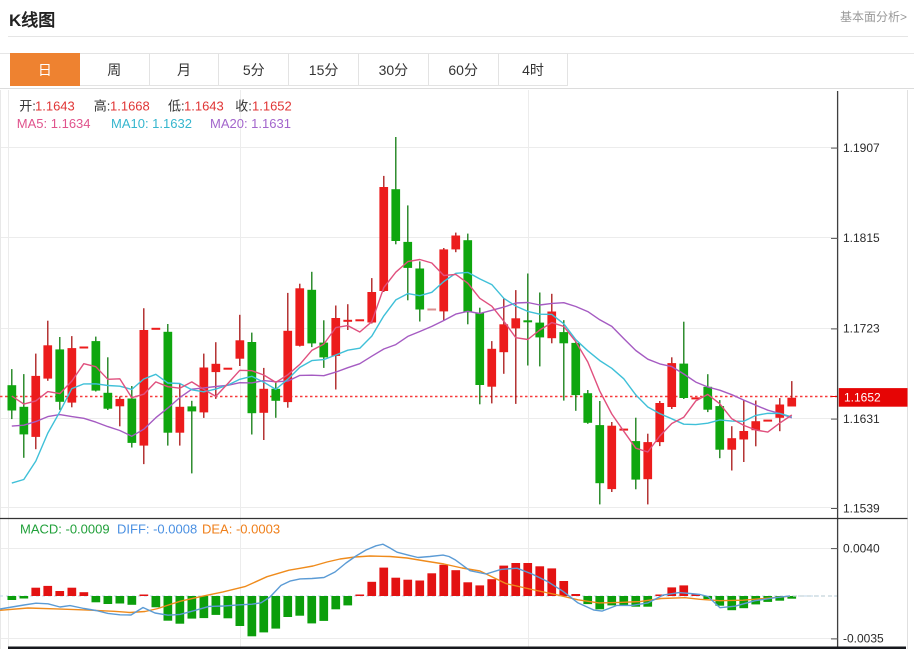  I want to click on svg-text: -0.0035, so click(863, 639).